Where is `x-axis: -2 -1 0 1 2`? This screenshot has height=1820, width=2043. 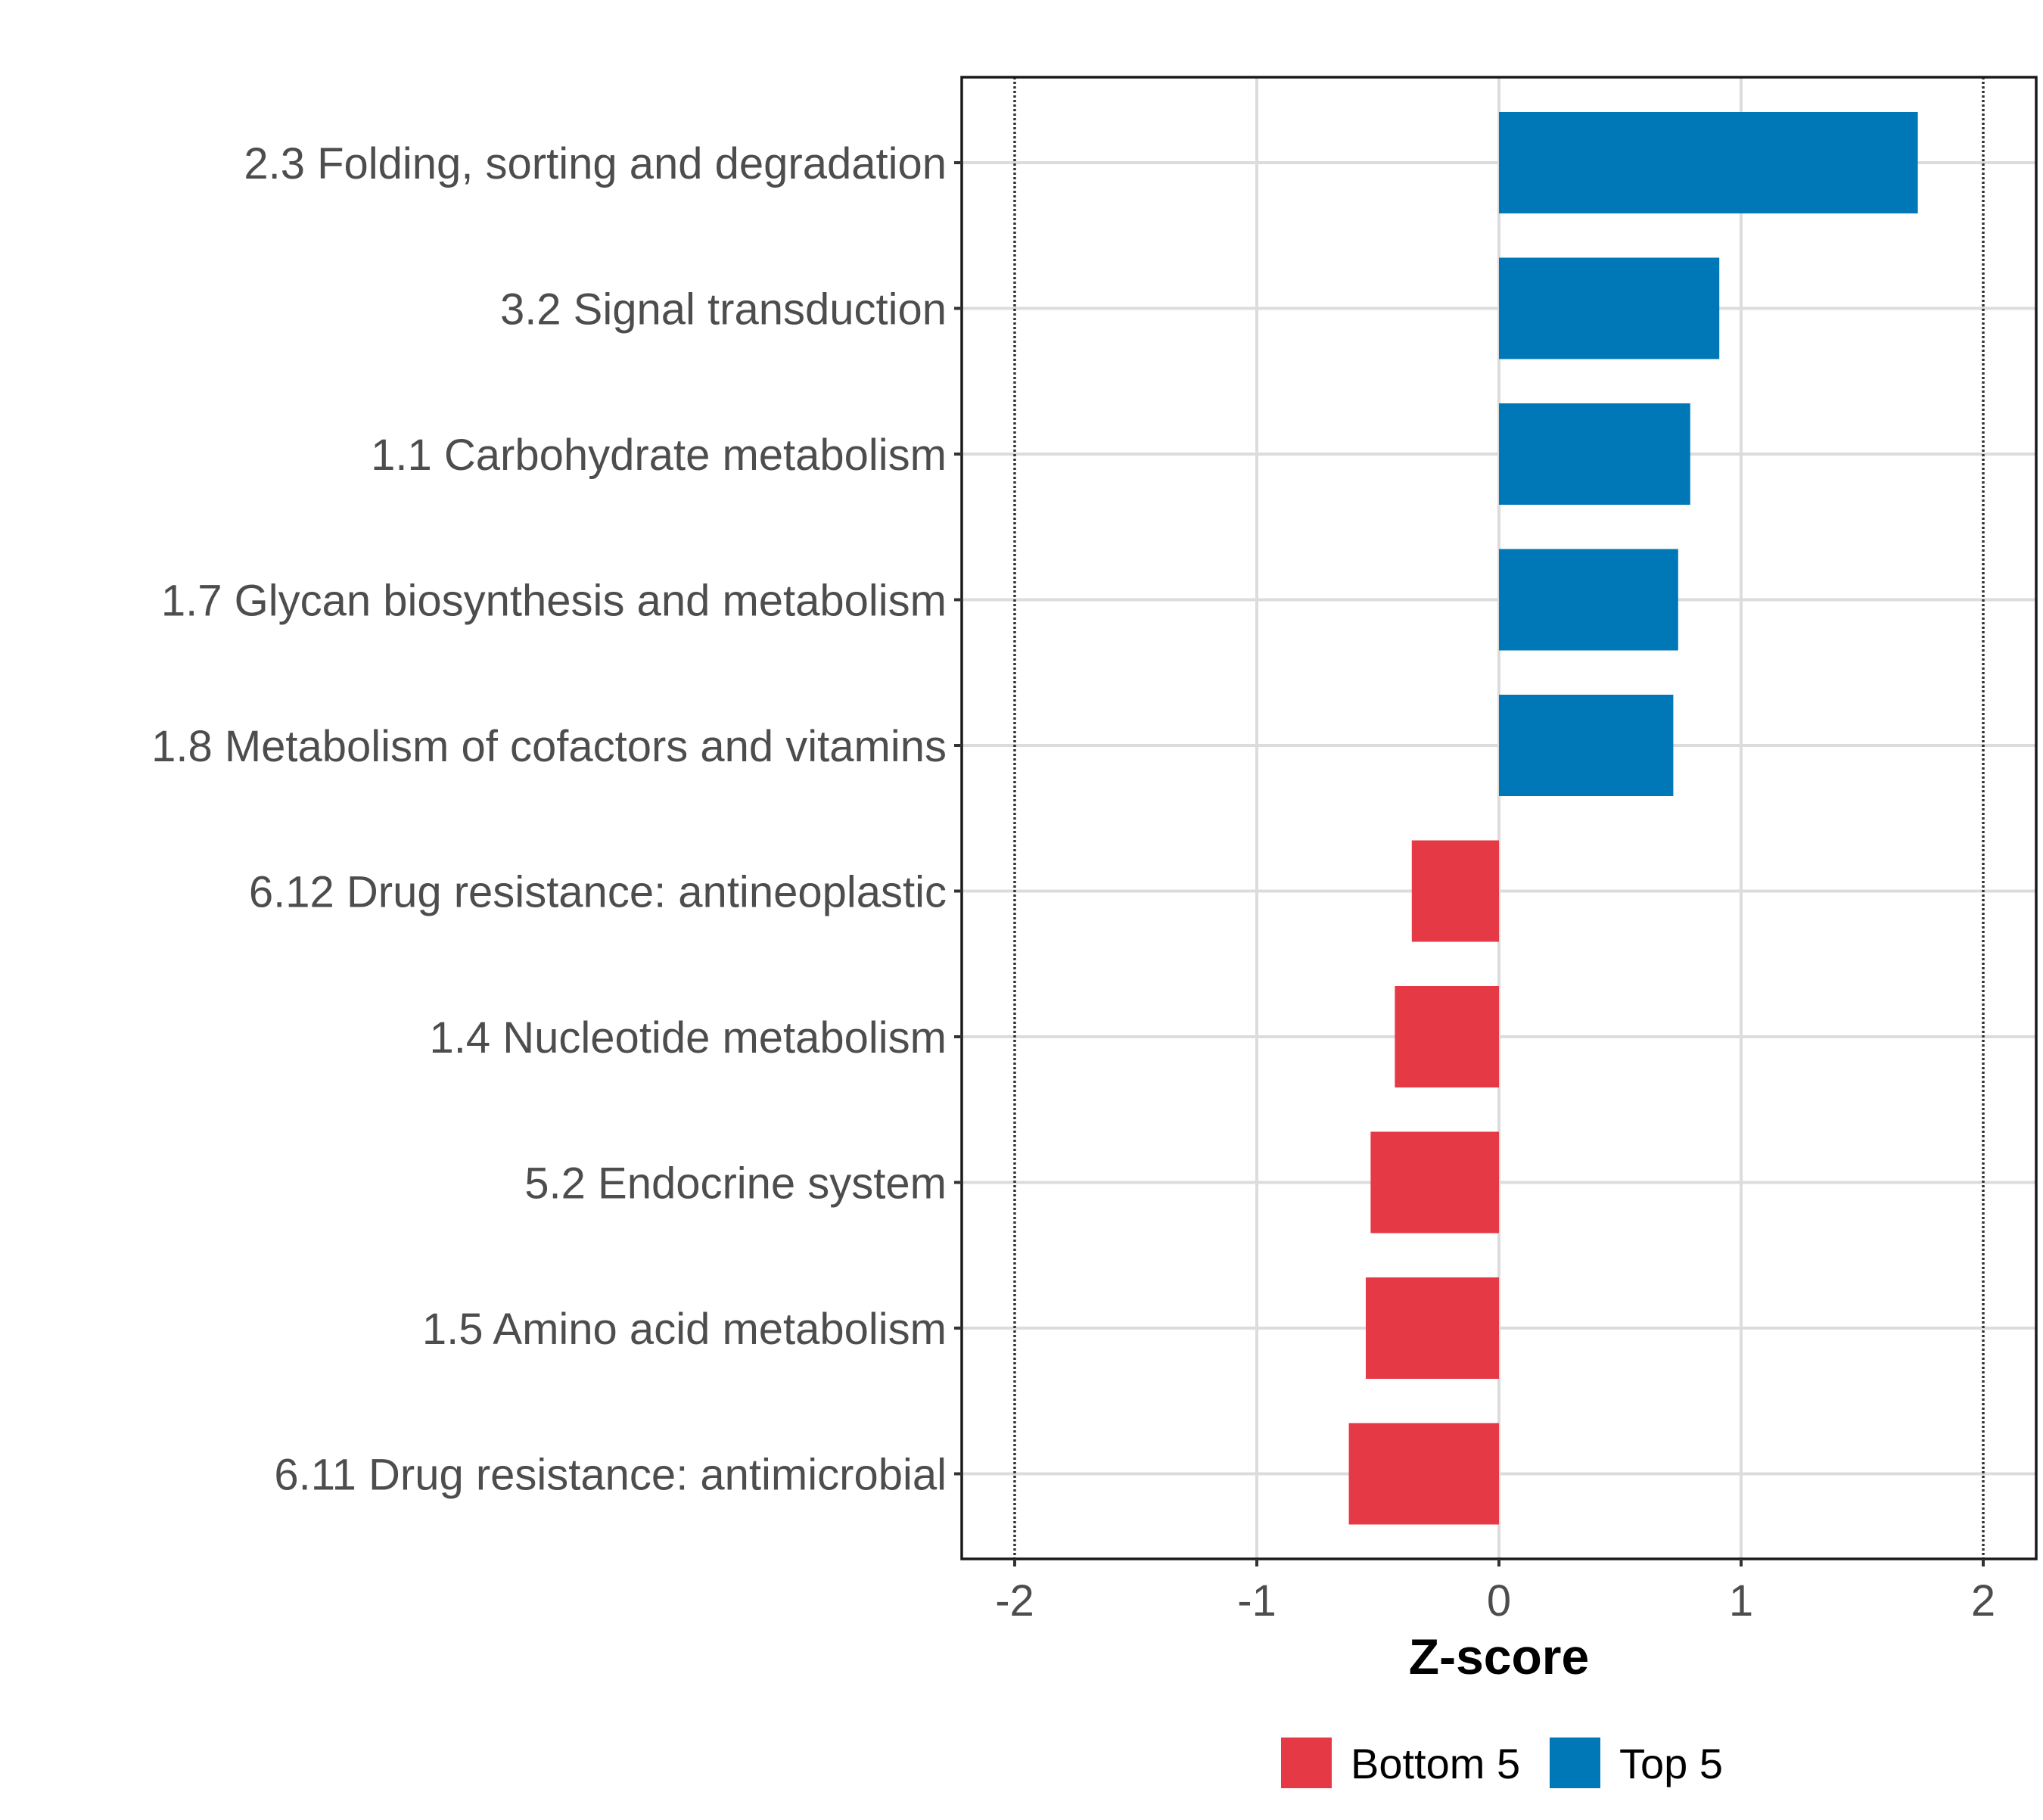 x-axis: -2 -1 0 1 2 is located at coordinates (1495, 1592).